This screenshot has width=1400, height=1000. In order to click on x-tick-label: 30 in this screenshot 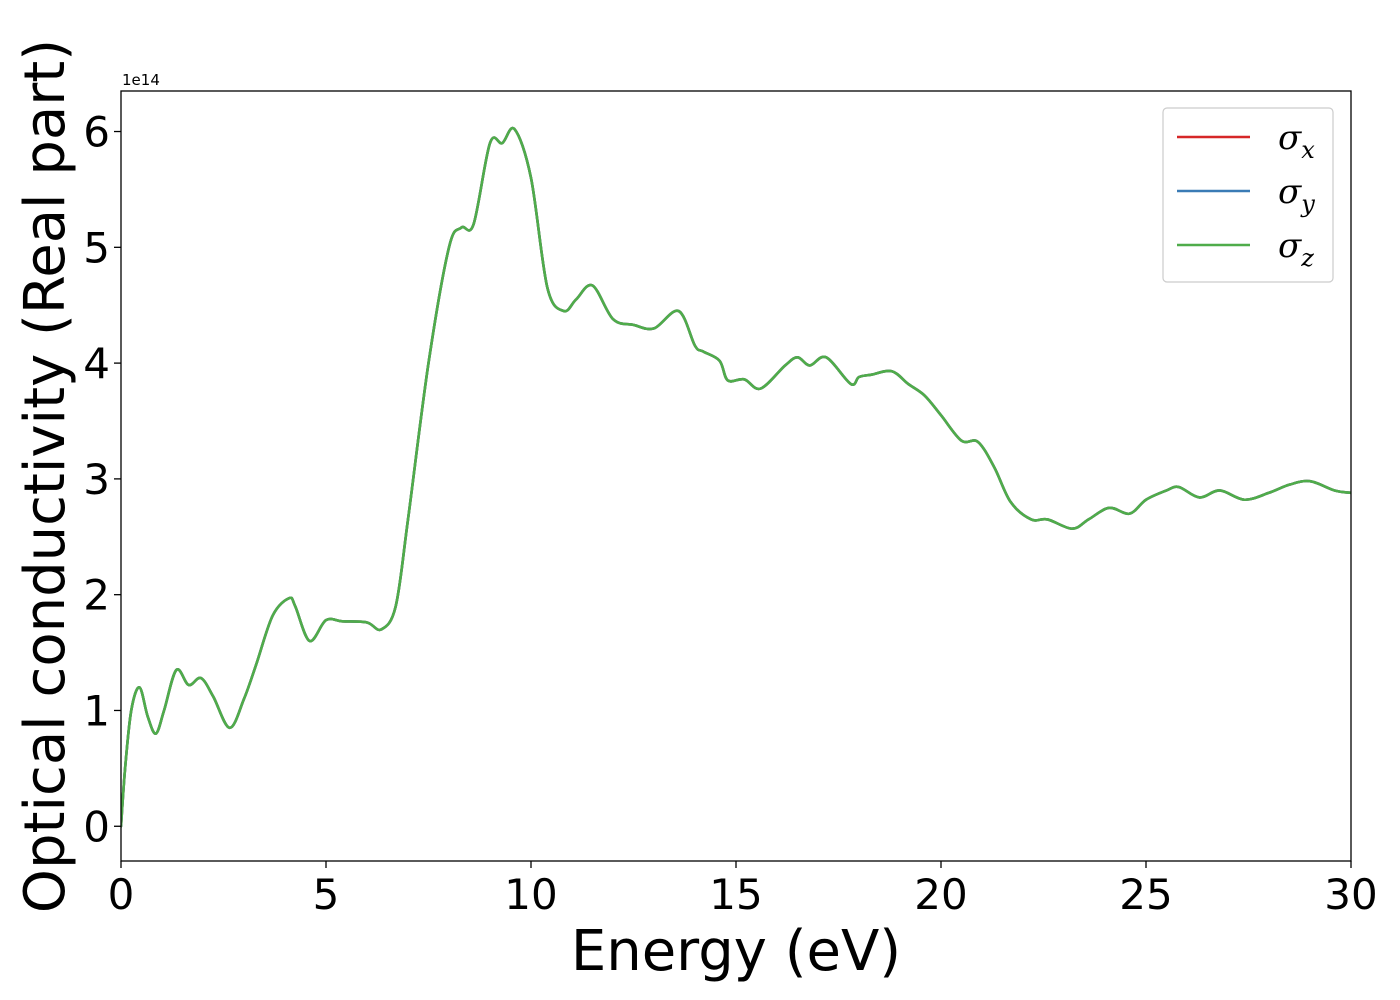, I will do `click(1350, 894)`.